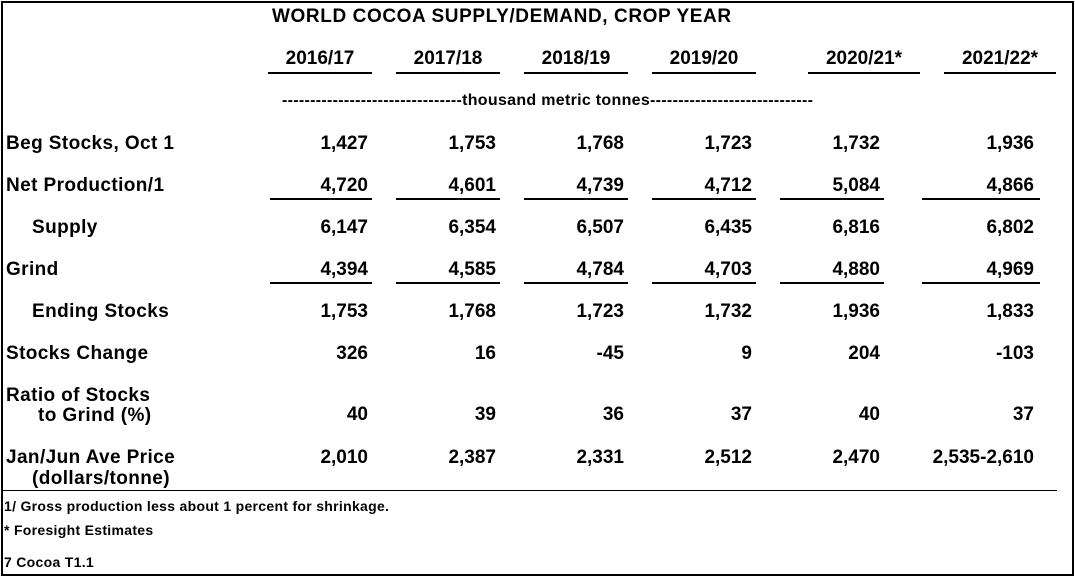 This screenshot has width=1075, height=577. I want to click on row-label-ending-stocks: Ending Stocks, so click(101, 311).